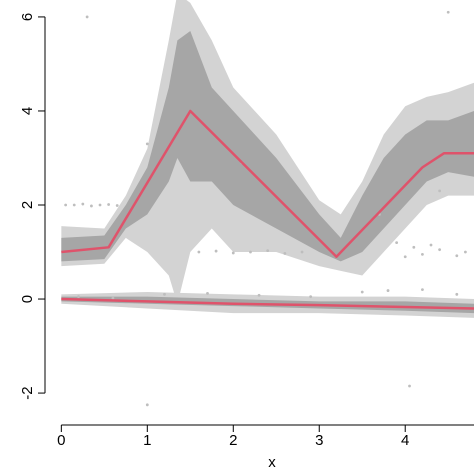 The height and width of the screenshot is (474, 474). I want to click on x-tick-label: 4, so click(405, 440).